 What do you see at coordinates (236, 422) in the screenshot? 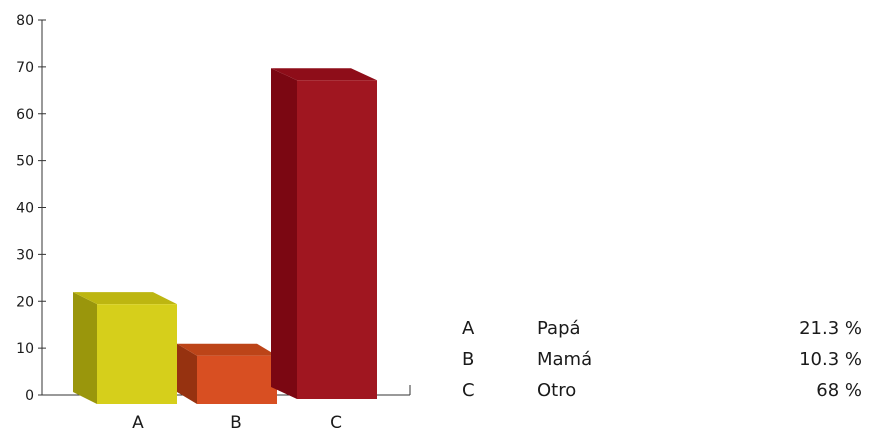
I see `x-tick-label: B` at bounding box center [236, 422].